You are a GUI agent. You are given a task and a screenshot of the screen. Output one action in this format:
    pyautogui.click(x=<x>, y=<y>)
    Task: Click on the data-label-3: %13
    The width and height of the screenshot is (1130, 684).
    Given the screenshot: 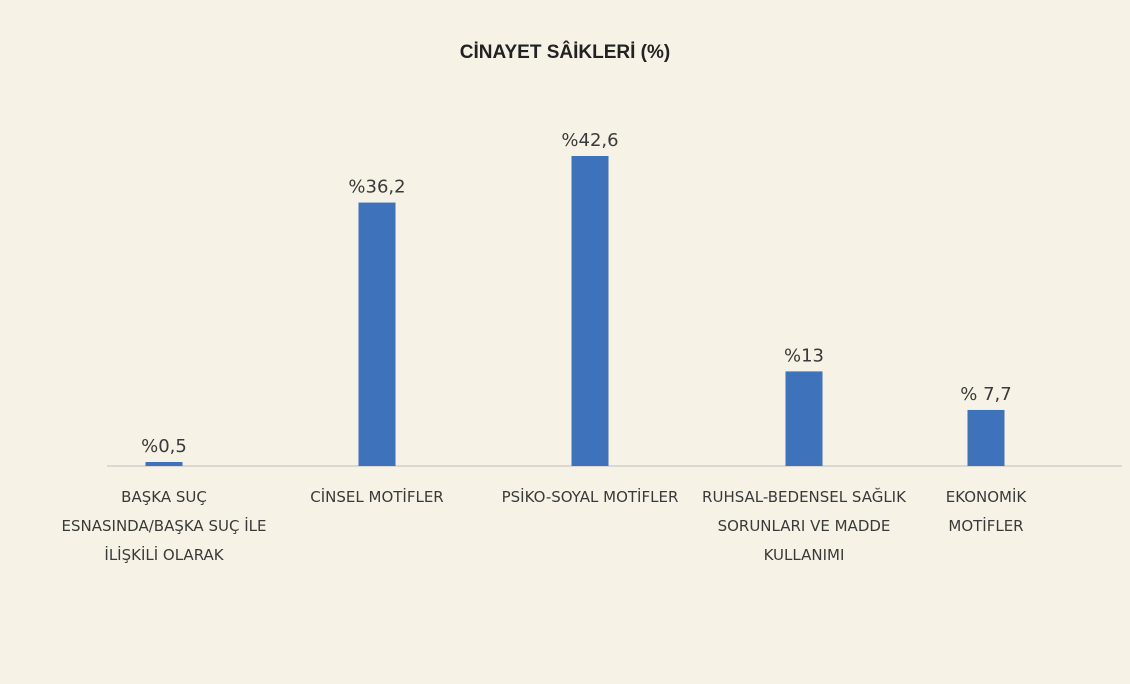 What is the action you would take?
    pyautogui.click(x=804, y=355)
    